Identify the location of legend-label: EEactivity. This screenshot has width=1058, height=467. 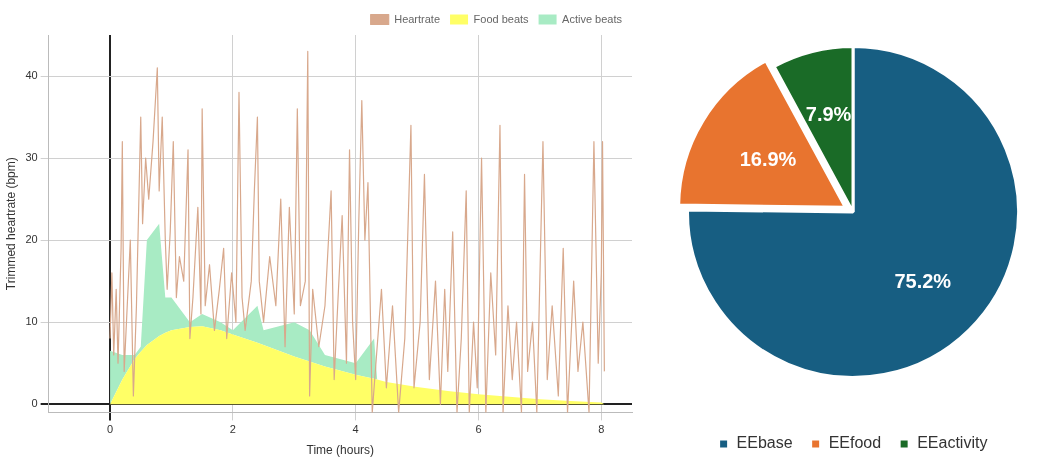
(952, 443).